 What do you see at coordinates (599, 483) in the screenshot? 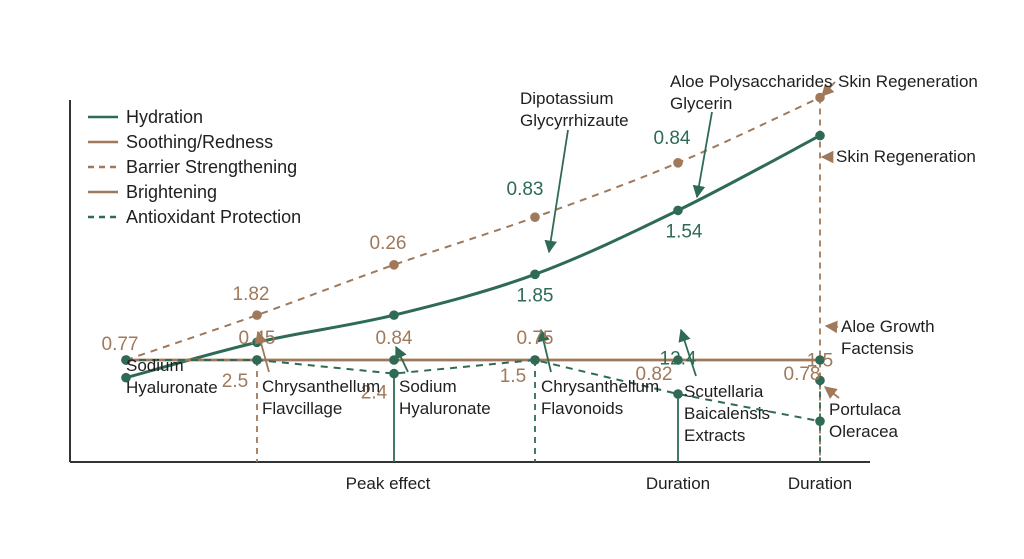
I see `x-tick-labels: Peak effect Duration Duration` at bounding box center [599, 483].